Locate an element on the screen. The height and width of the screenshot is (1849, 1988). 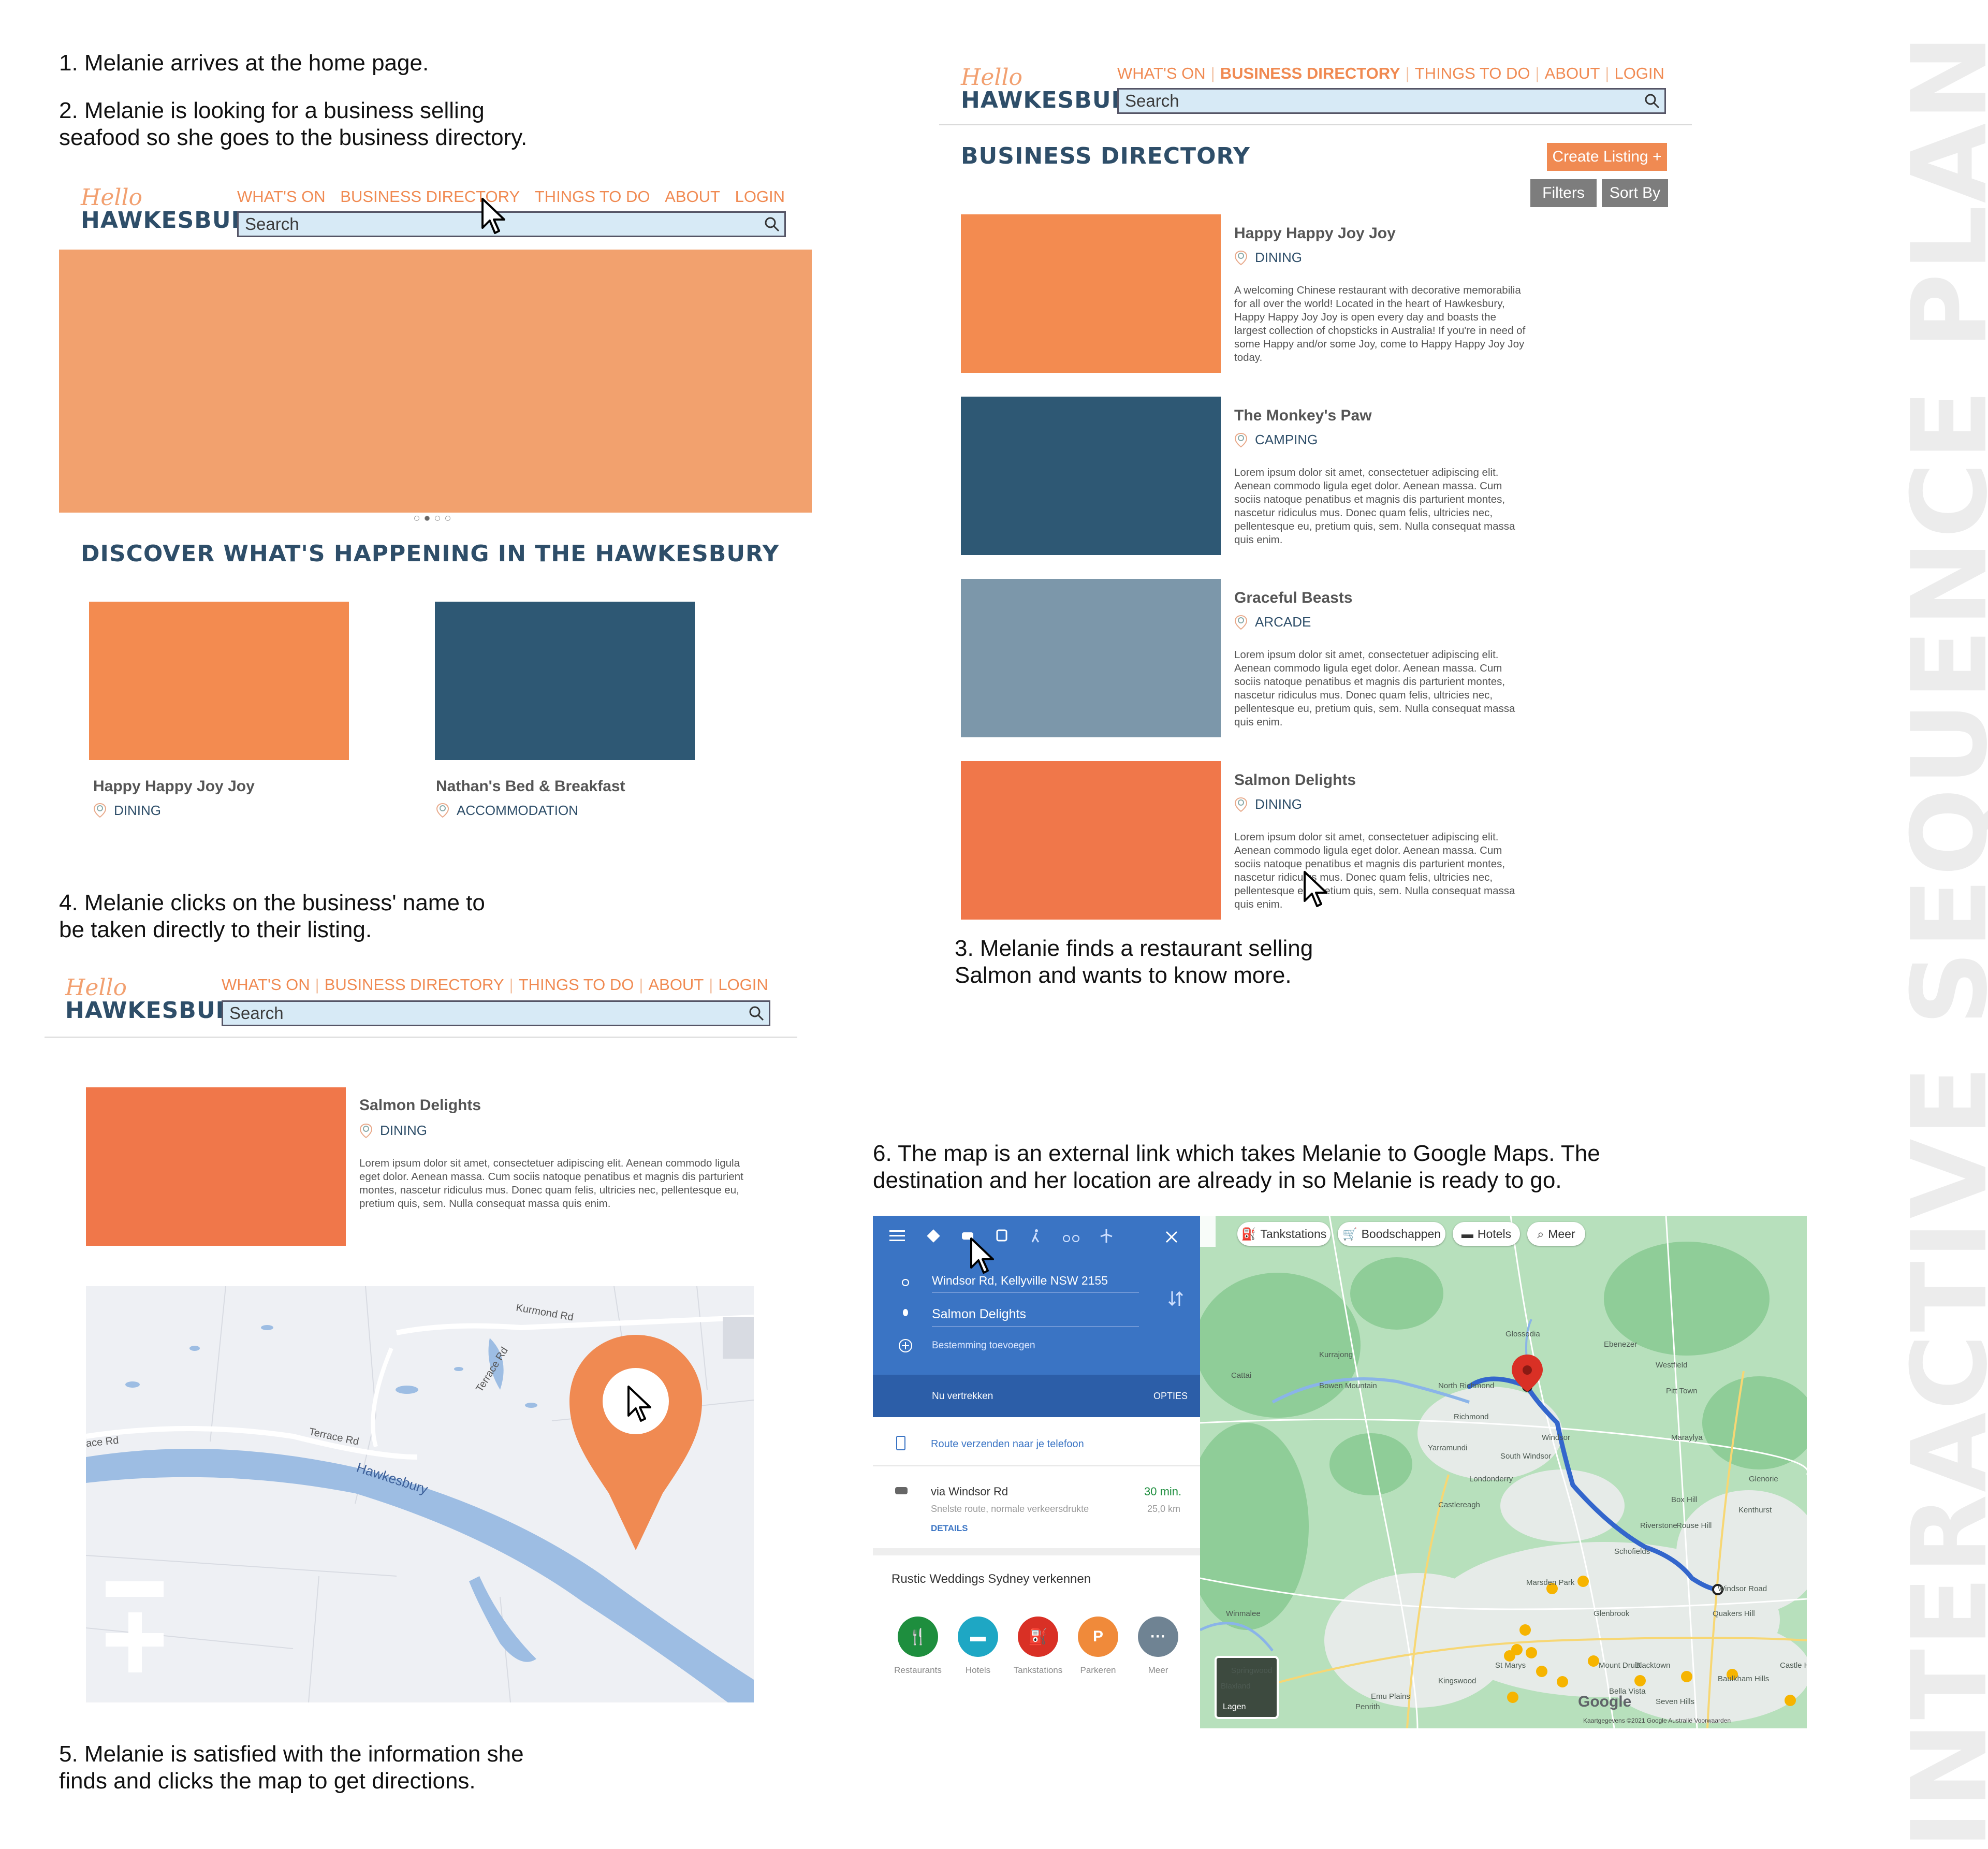
restaurants-icon: 🍴 is located at coordinates (918, 1637).